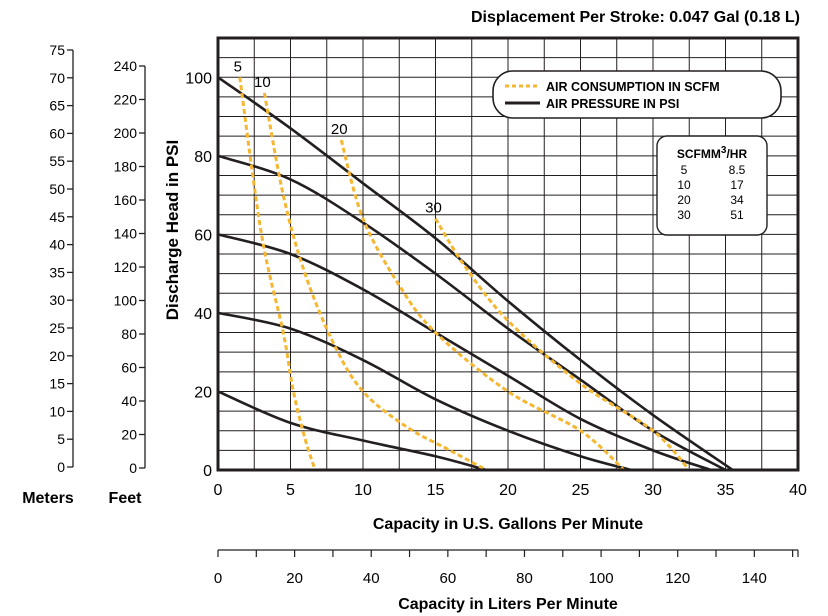 The height and width of the screenshot is (616, 828). What do you see at coordinates (203, 314) in the screenshot?
I see `y-tick-label: 40` at bounding box center [203, 314].